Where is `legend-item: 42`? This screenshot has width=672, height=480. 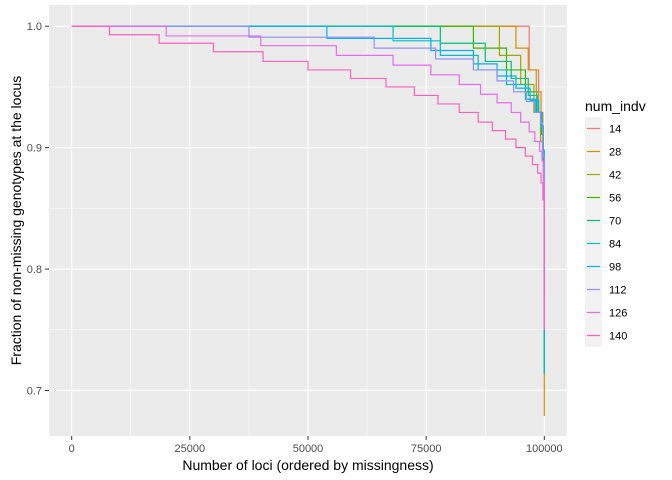 legend-item: 42 is located at coordinates (603, 174).